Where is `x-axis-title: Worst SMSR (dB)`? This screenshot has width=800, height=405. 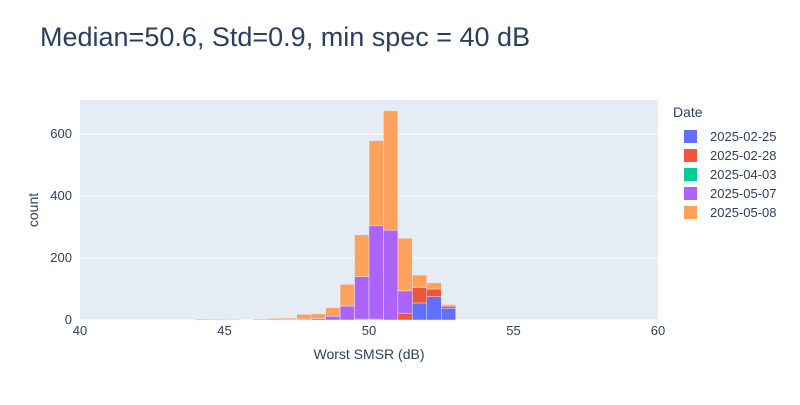
x-axis-title: Worst SMSR (dB) is located at coordinates (369, 354).